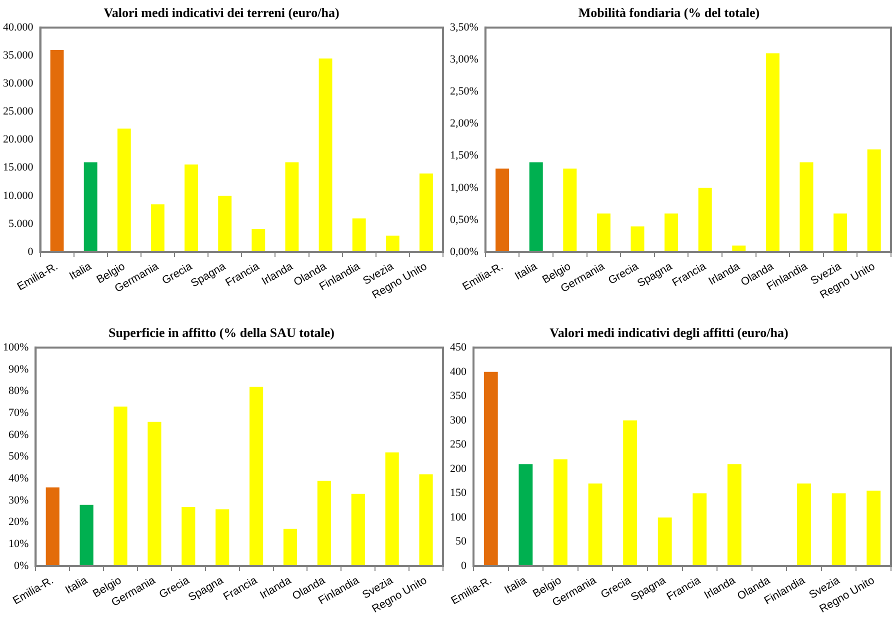 Image resolution: width=895 pixels, height=619 pixels. I want to click on y-tick-label: 60%, so click(18, 434).